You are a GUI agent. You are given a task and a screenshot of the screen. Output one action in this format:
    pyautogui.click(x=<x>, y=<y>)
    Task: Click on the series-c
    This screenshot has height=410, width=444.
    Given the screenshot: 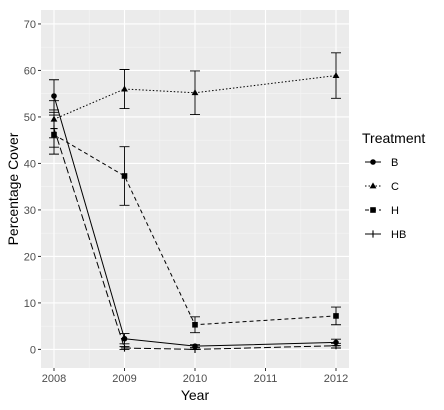 What is the action you would take?
    pyautogui.click(x=195, y=95)
    